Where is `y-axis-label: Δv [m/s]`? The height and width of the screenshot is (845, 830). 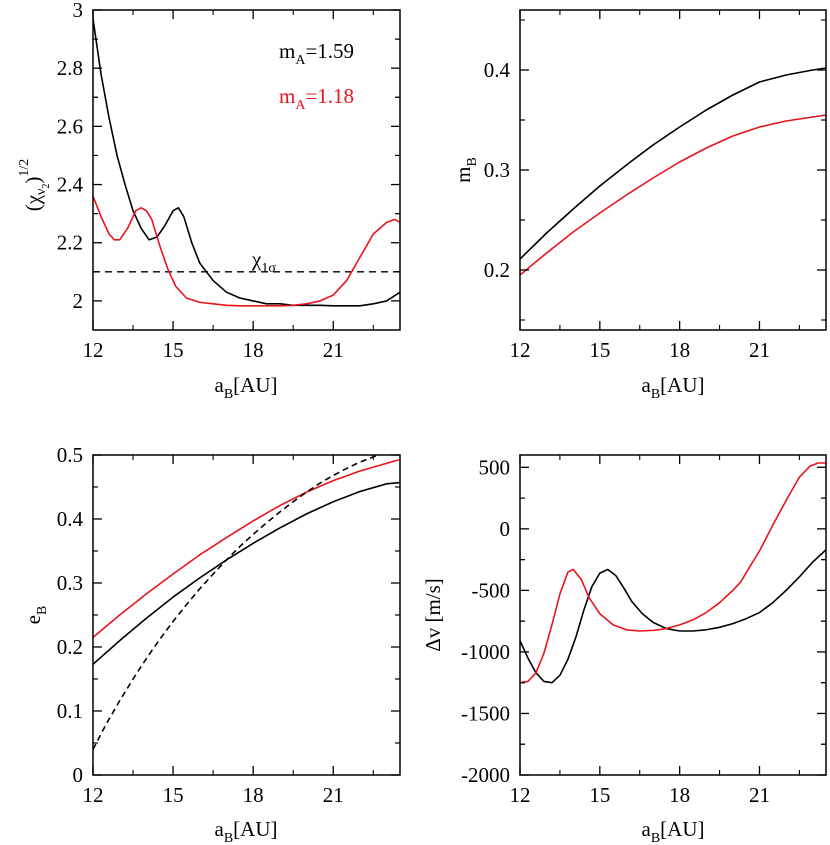 y-axis-label: Δv [m/s] is located at coordinates (433, 615).